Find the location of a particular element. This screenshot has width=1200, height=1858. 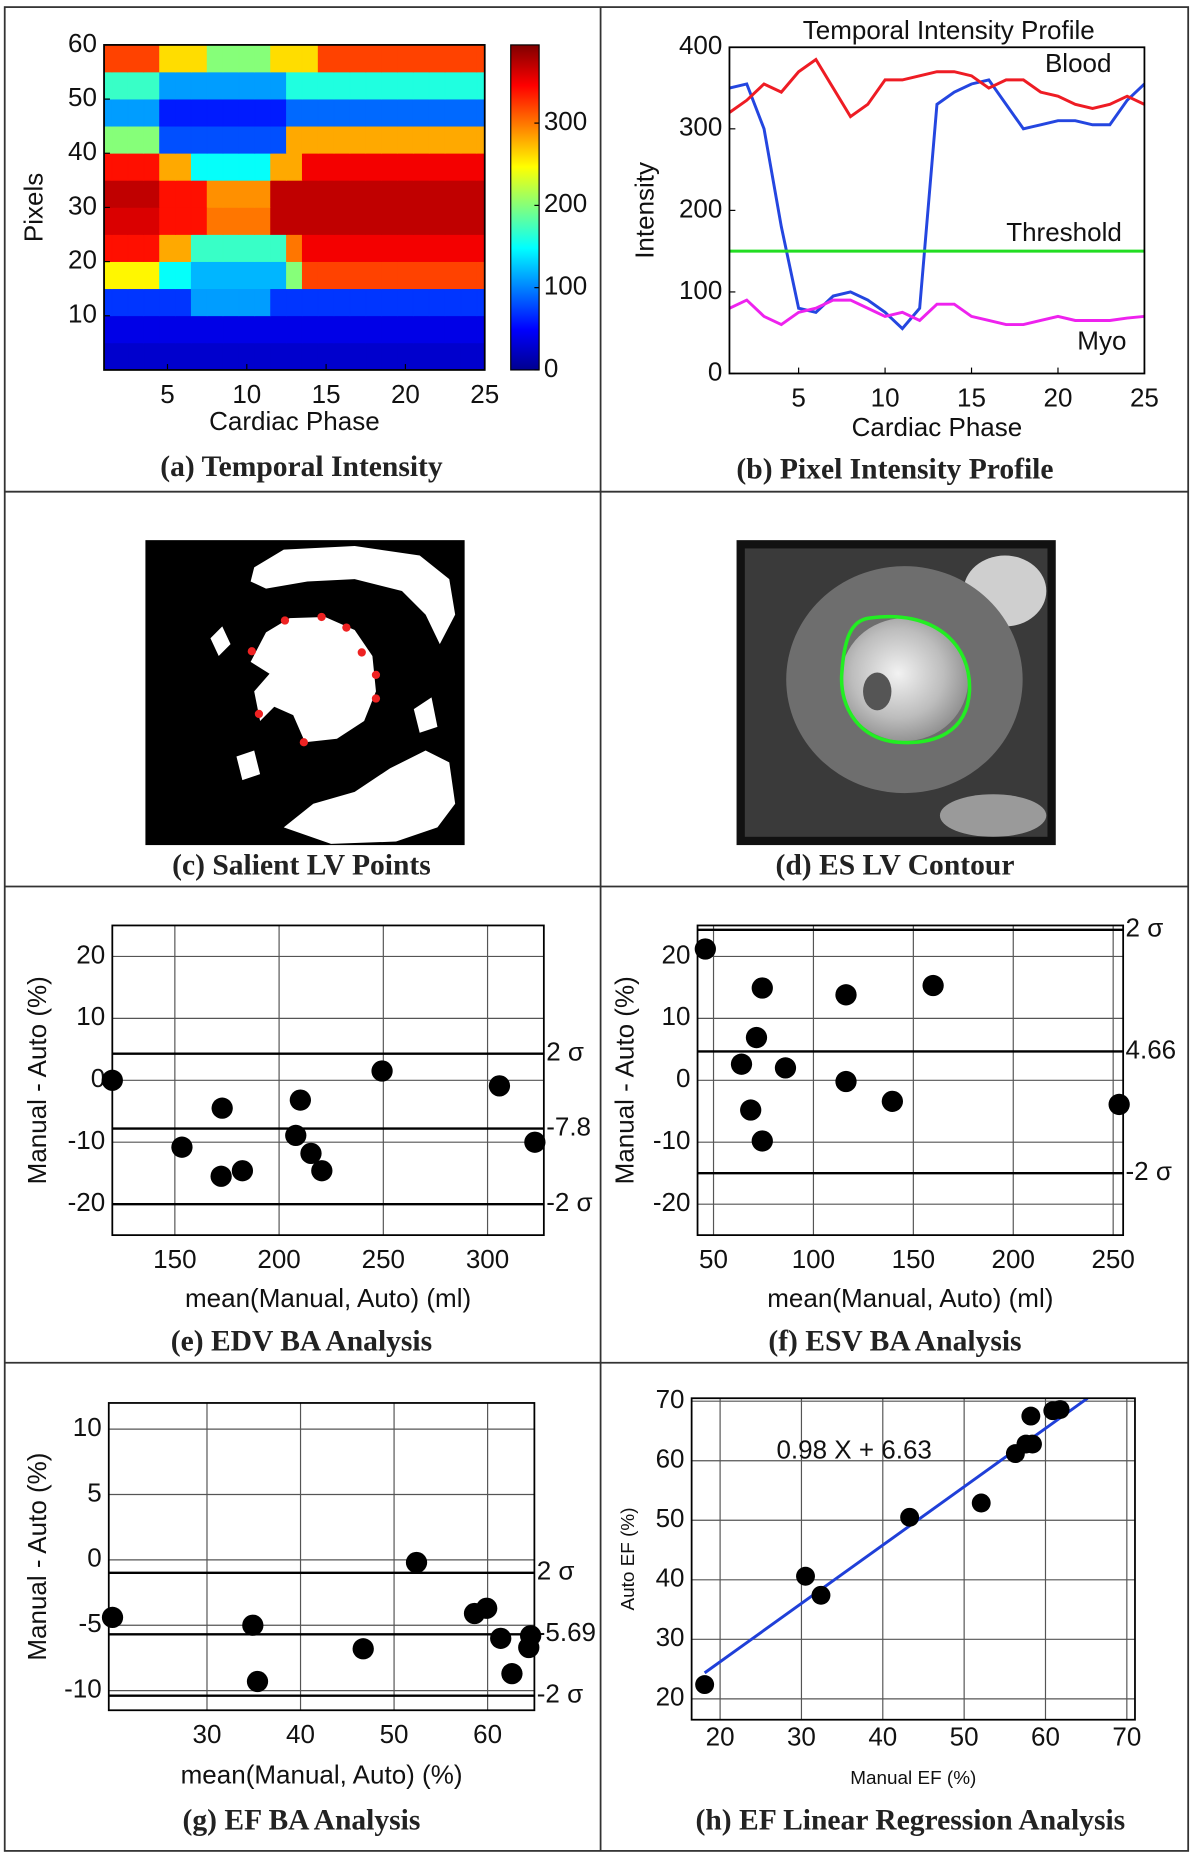

caption: (d) ES LV Contour is located at coordinates (894, 865).